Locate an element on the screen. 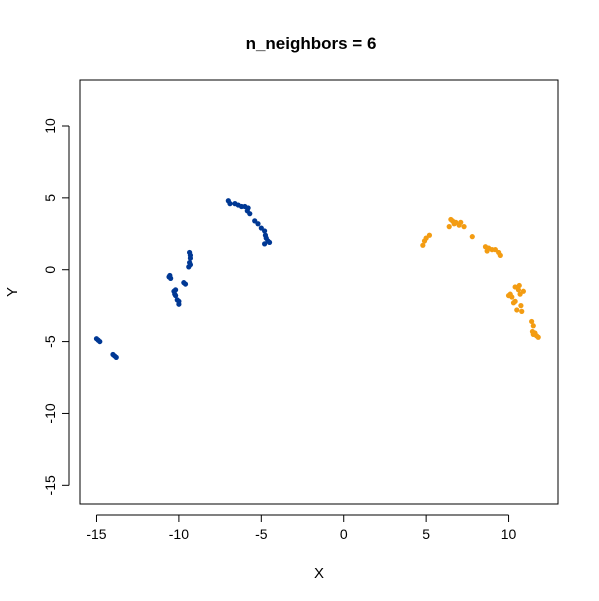  x-tick-label: -10 is located at coordinates (179, 534).